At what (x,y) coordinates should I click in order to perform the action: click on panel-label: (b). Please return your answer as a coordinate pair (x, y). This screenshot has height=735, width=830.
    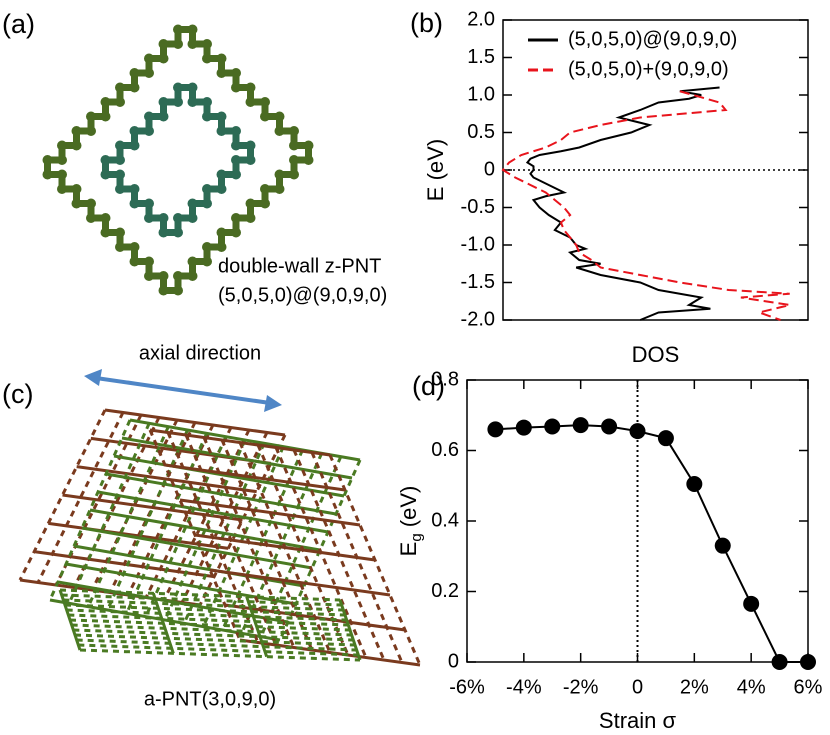
    Looking at the image, I should click on (426, 23).